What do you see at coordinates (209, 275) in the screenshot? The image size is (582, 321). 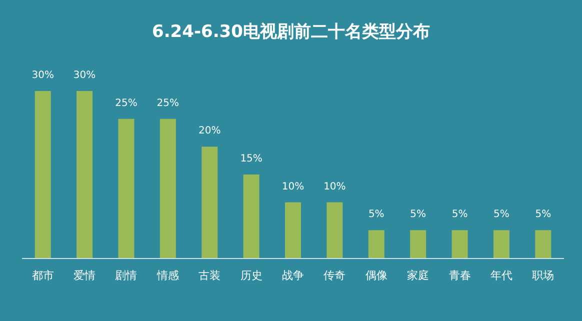 I see `x-tick-label: 古装` at bounding box center [209, 275].